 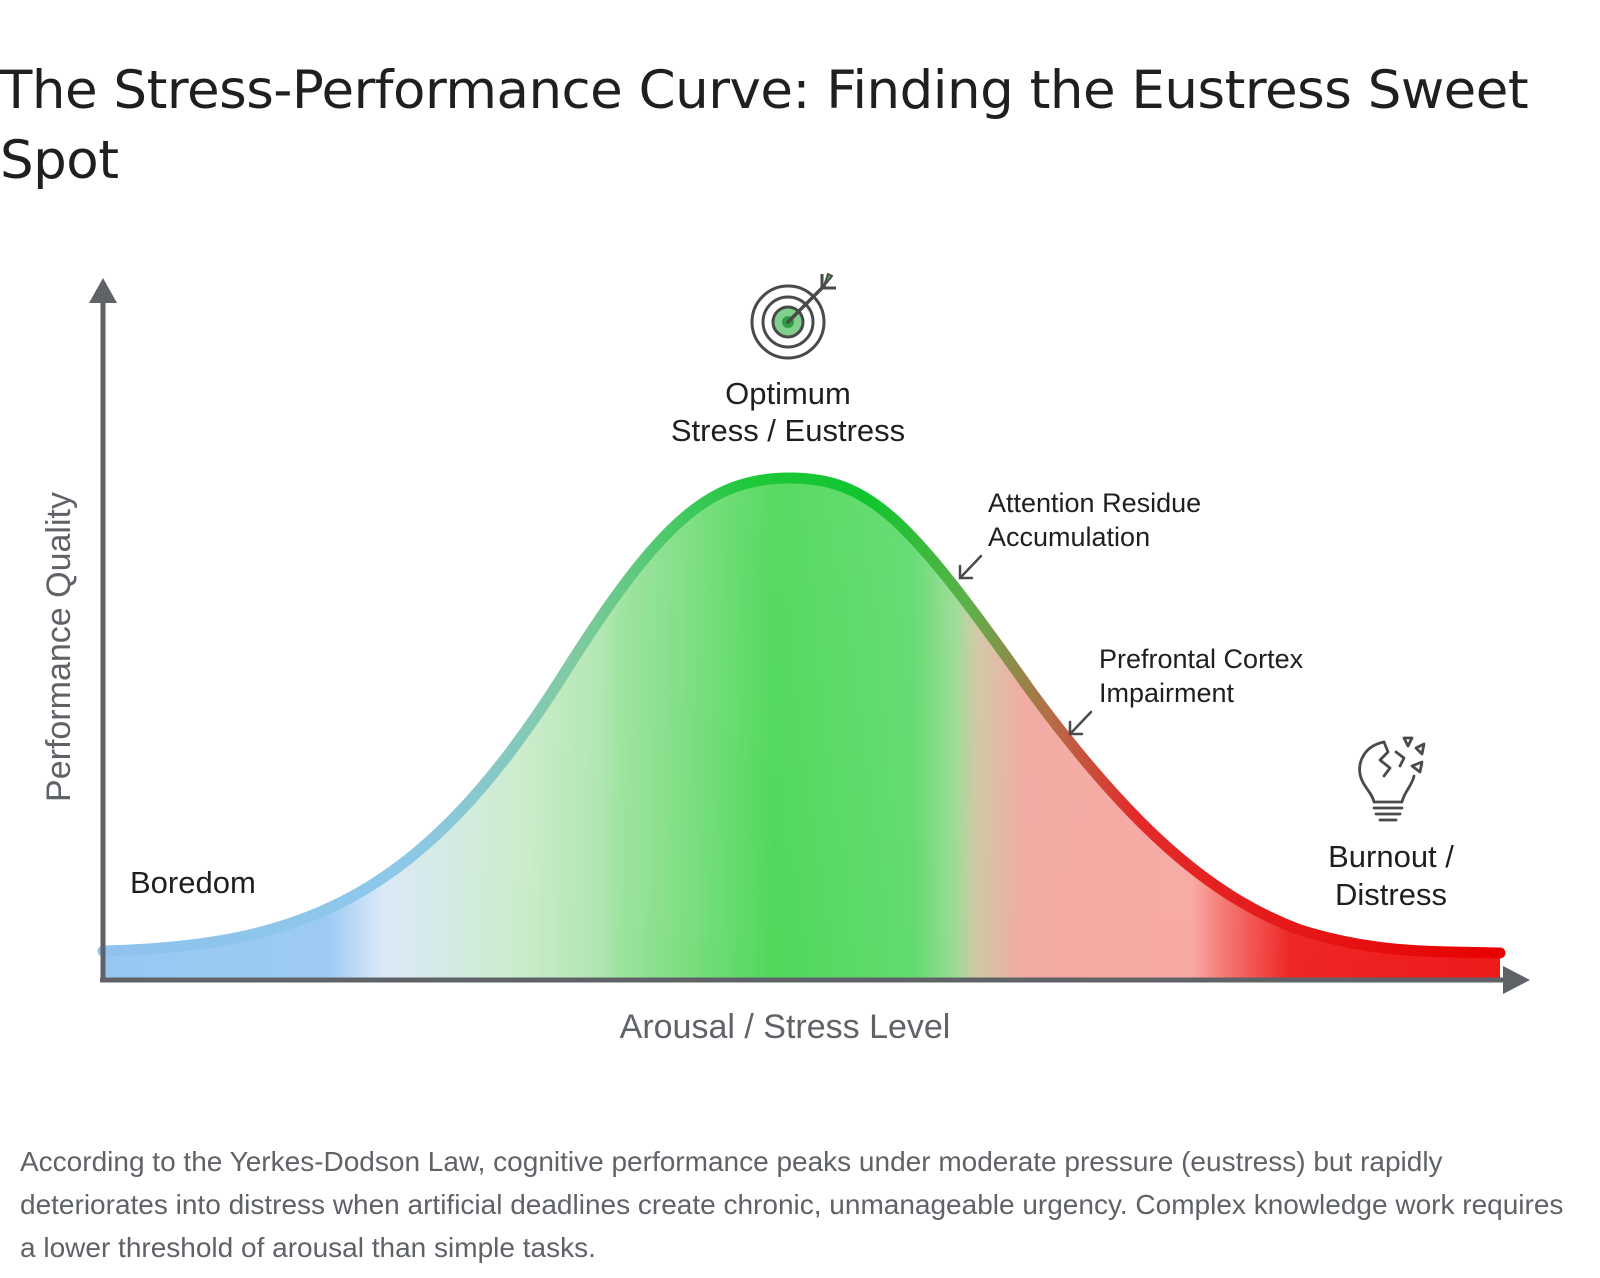 I want to click on burnout-label-line1: Burnout /, so click(x=1391, y=856).